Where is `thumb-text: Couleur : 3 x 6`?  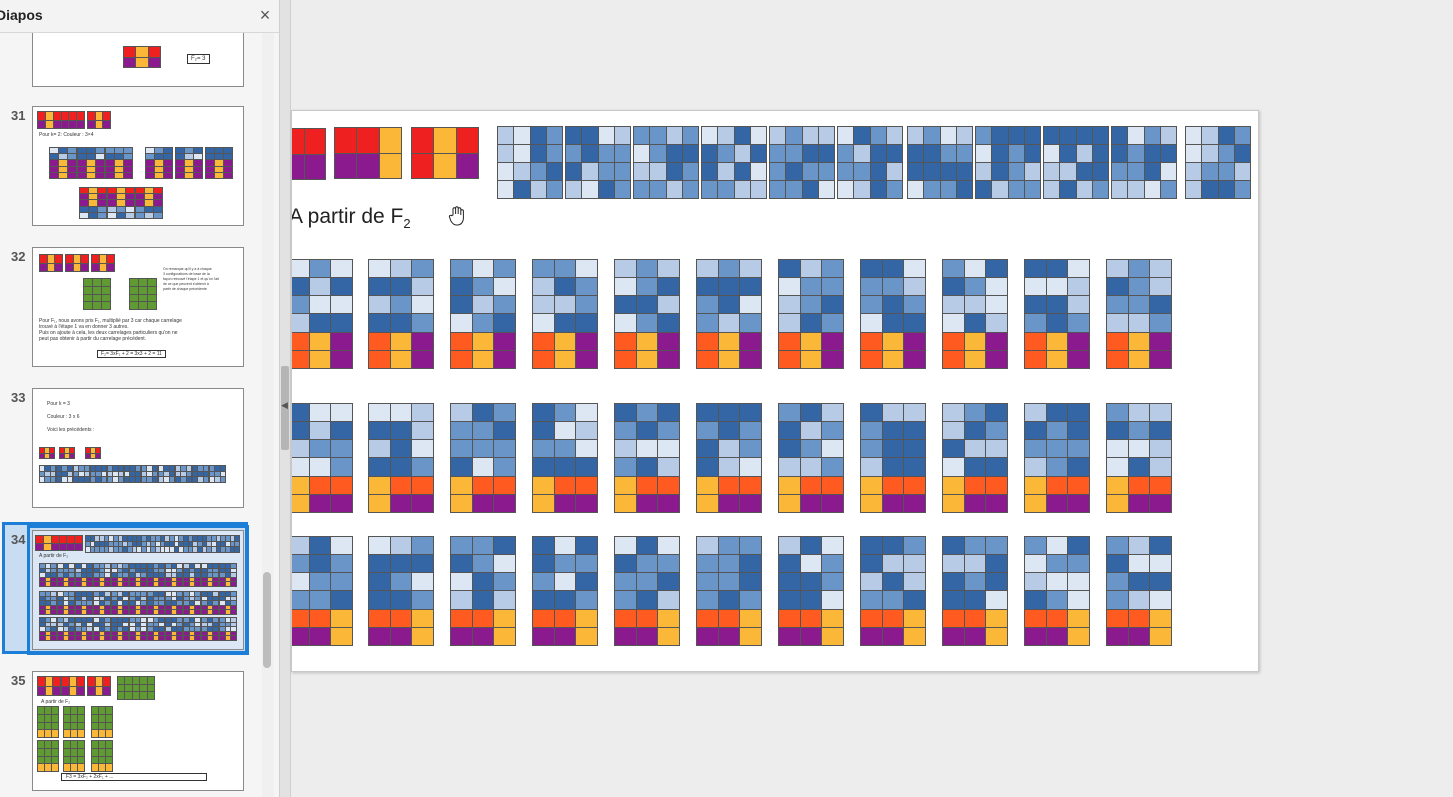
thumb-text: Couleur : 3 x 6 is located at coordinates (63, 417).